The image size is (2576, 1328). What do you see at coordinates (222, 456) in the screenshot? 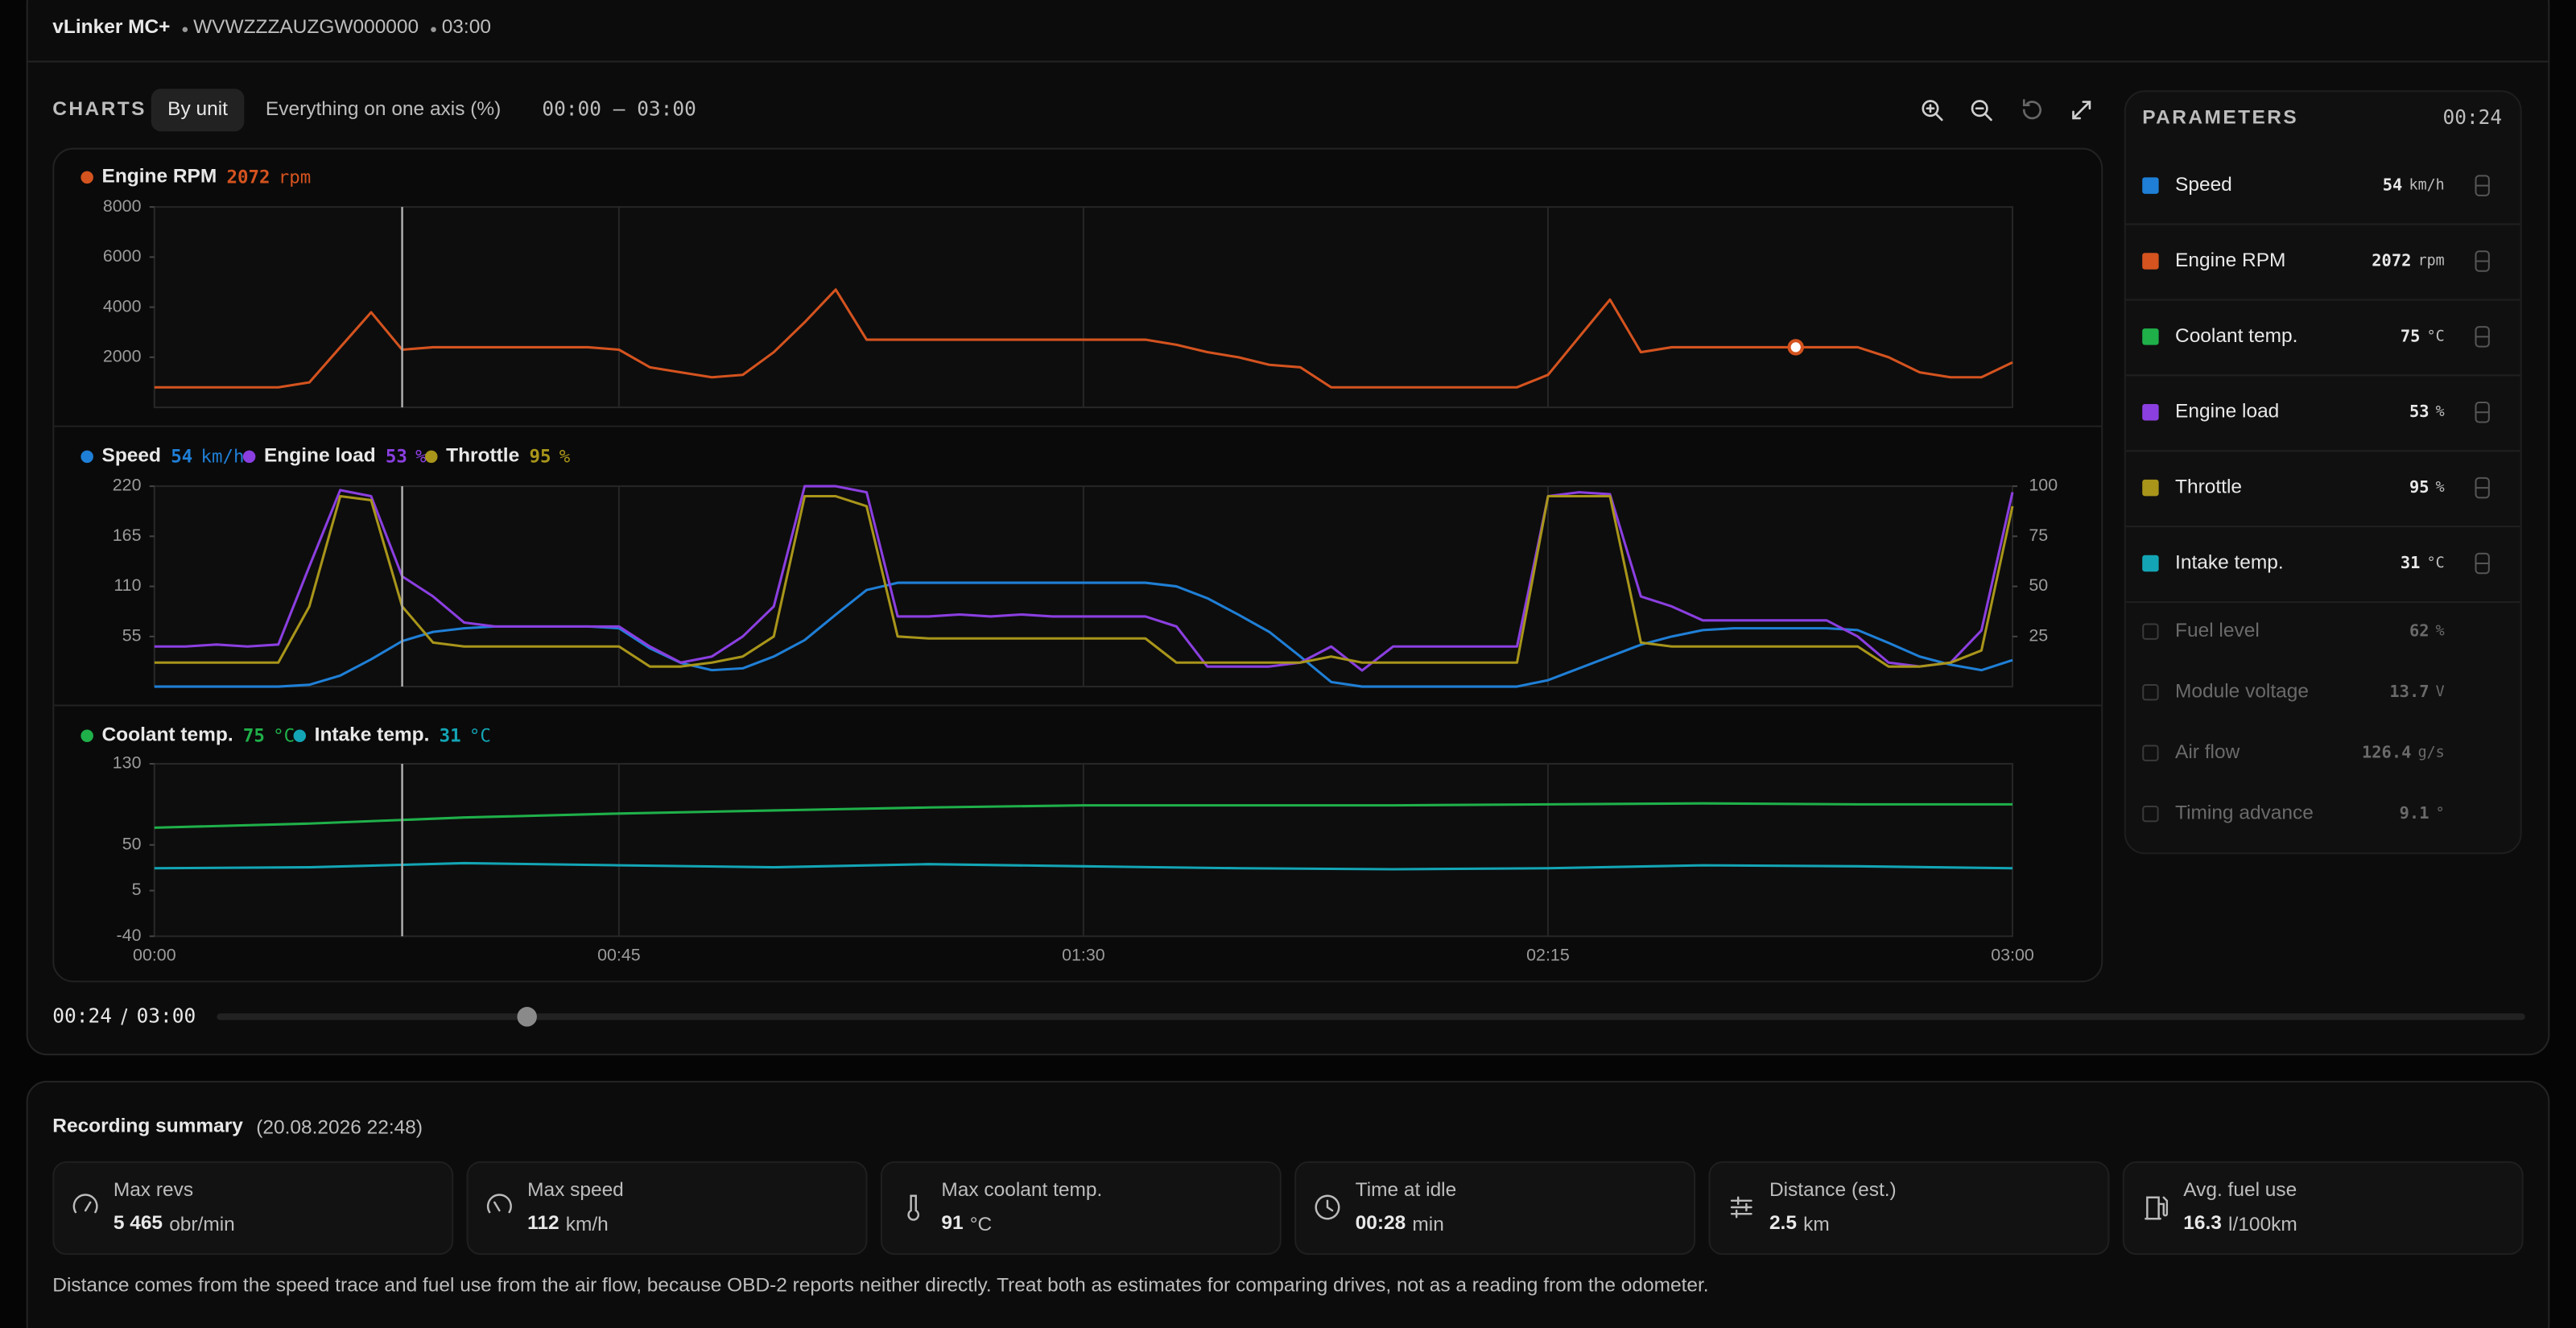
I see `legend-unit: km/h` at bounding box center [222, 456].